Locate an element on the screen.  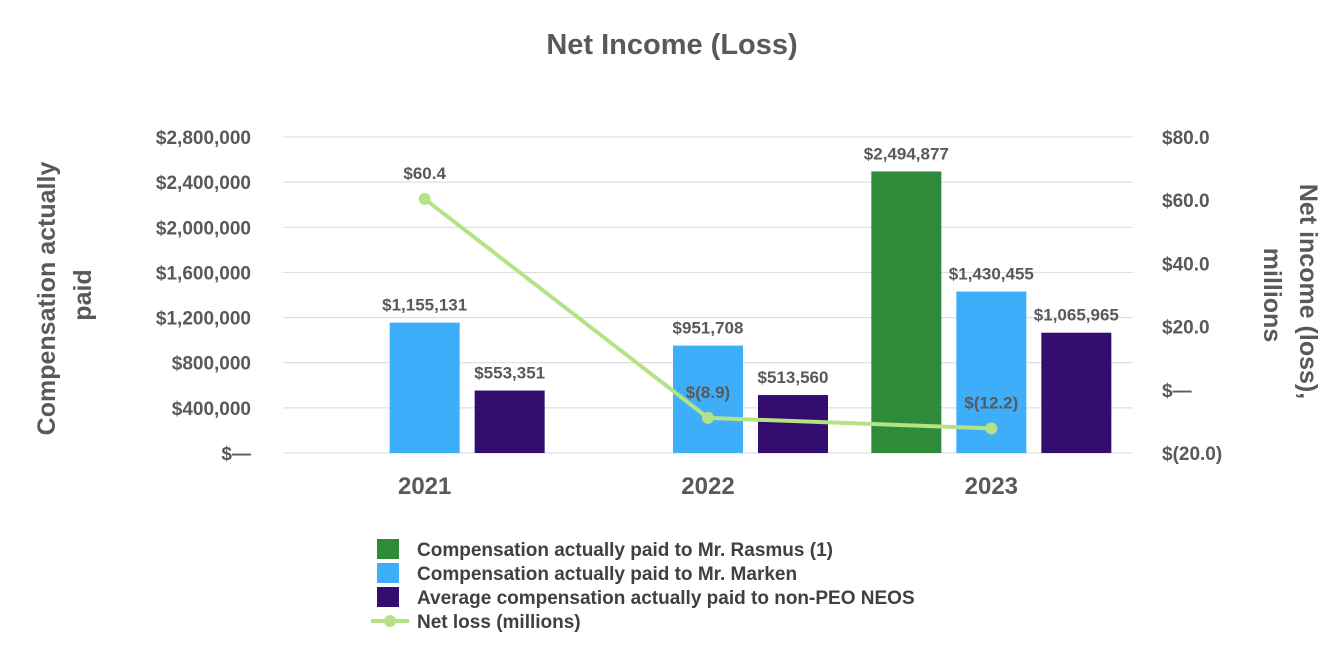
right-tick-label: $20.0 is located at coordinates (1186, 328).